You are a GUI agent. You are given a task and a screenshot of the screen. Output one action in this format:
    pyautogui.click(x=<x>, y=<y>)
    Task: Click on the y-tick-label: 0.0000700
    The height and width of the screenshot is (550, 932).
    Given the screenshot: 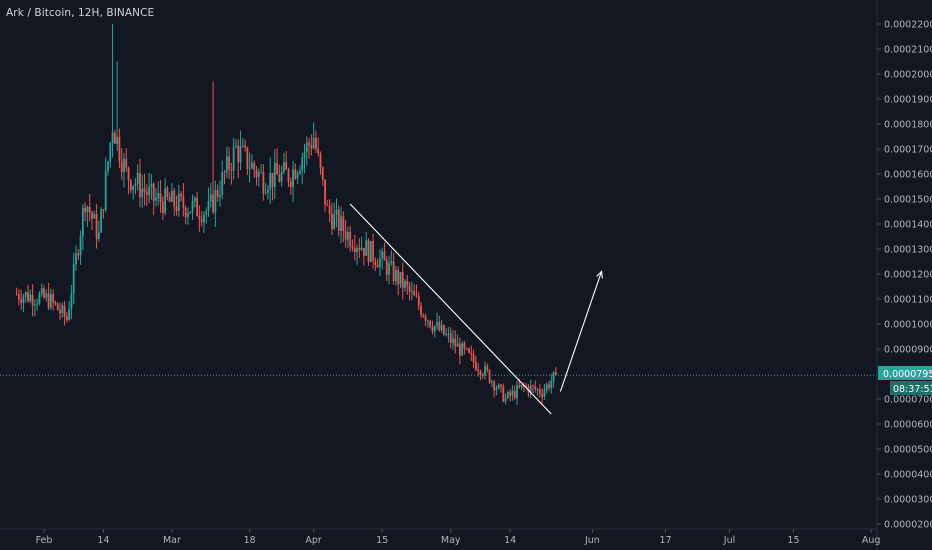 What is the action you would take?
    pyautogui.click(x=908, y=400)
    